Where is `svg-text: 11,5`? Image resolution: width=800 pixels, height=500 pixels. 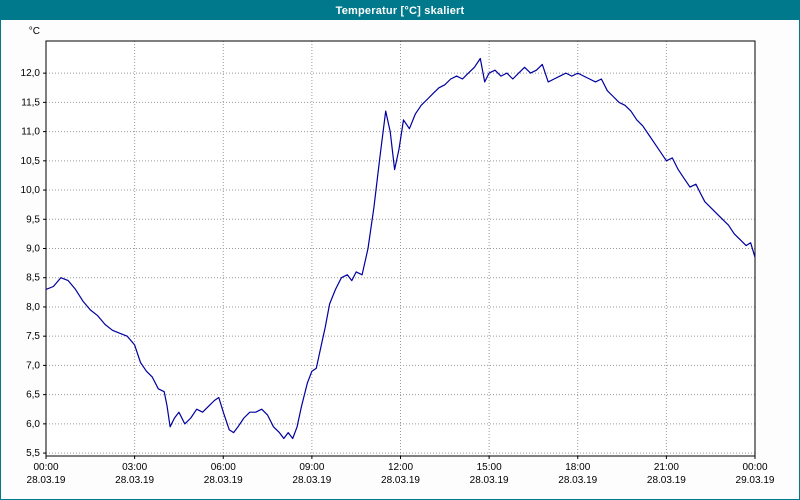
svg-text: 11,5 is located at coordinates (30, 102).